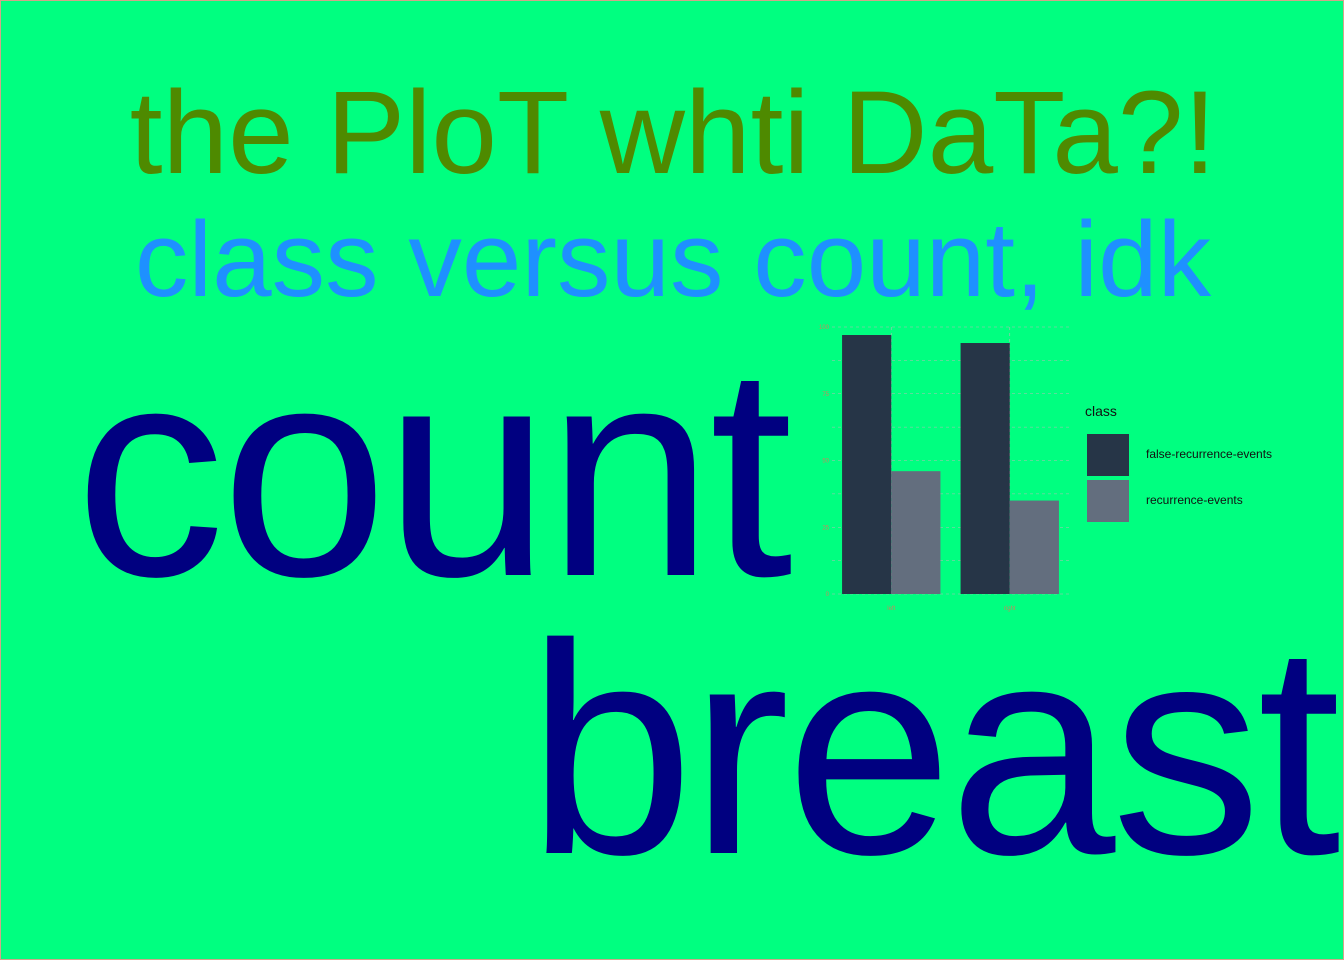 This screenshot has width=1344, height=960. I want to click on chart-subtitle: class versus count, idk, so click(673, 259).